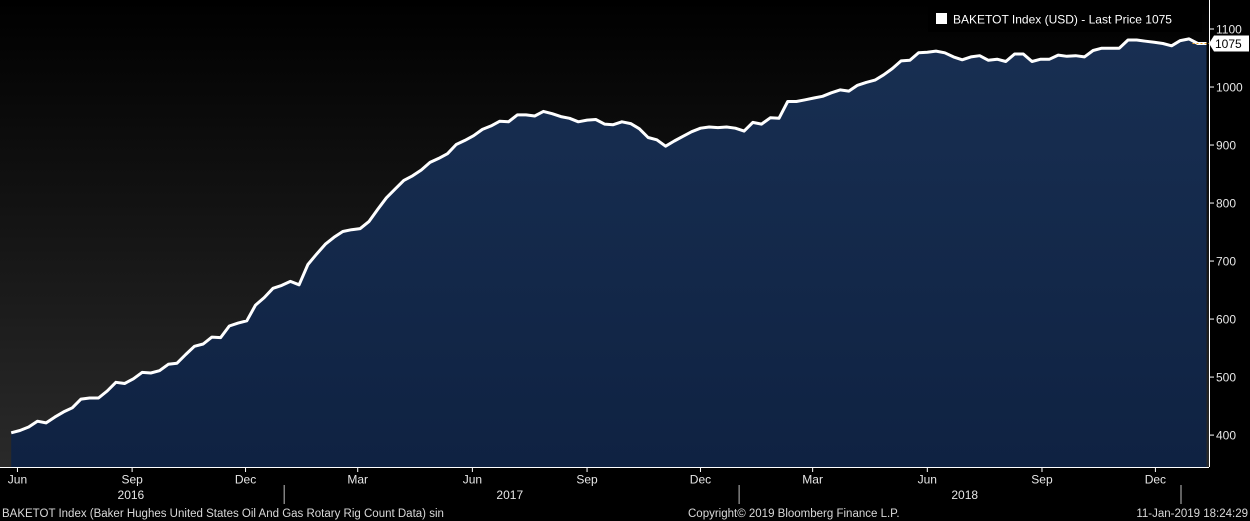 This screenshot has height=521, width=1250. What do you see at coordinates (1229, 88) in the screenshot?
I see `y-tick-label: 1000` at bounding box center [1229, 88].